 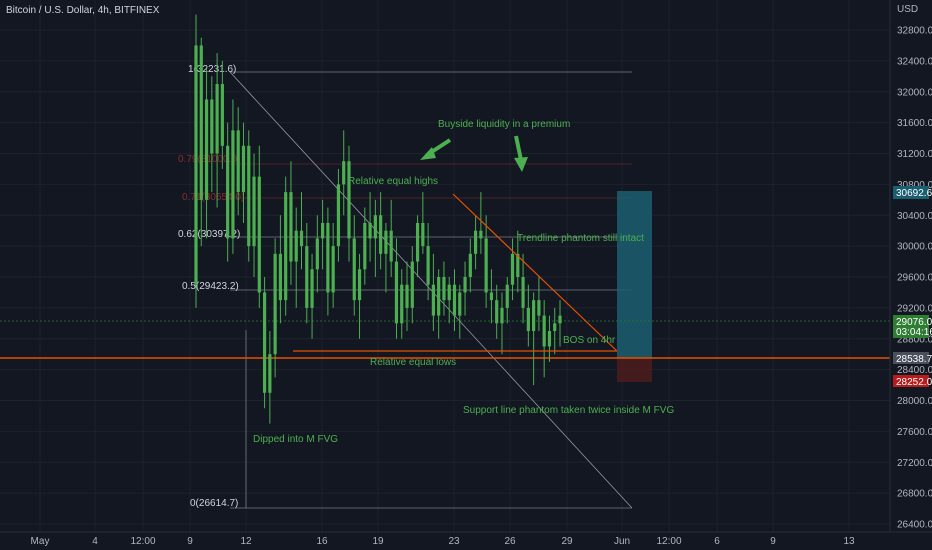 What do you see at coordinates (40, 541) in the screenshot?
I see `x-tick-label: May` at bounding box center [40, 541].